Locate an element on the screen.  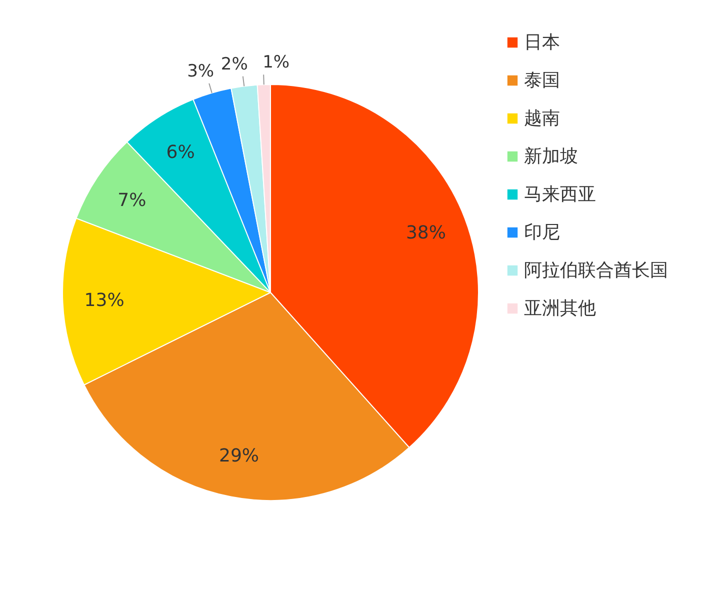
legend-label: 新加坡 is located at coordinates (551, 156).